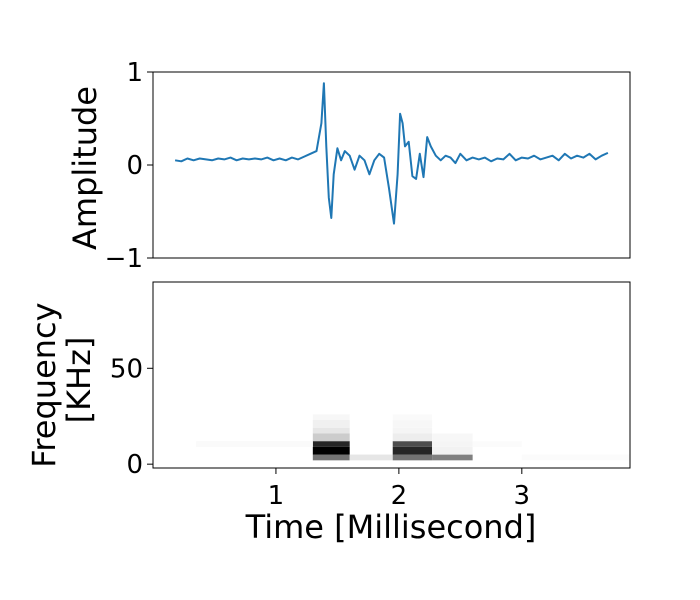  I want to click on spectrogram-x-ticks: 1 2 3, so click(399, 489).